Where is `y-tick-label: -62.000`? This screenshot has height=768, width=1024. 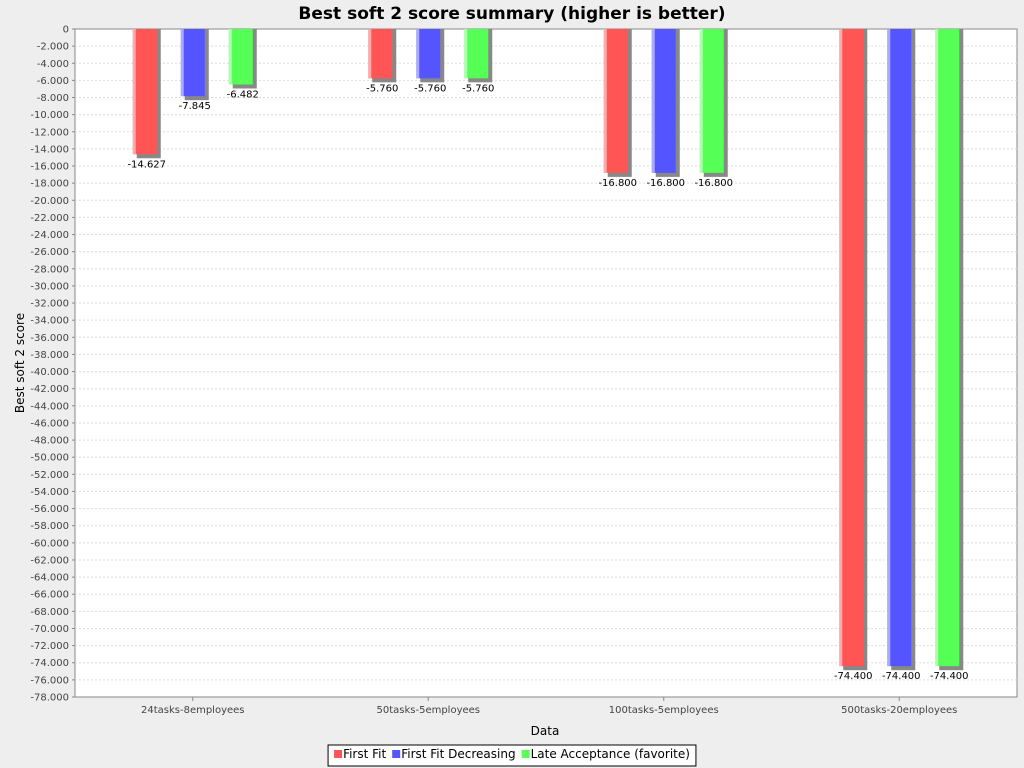
y-tick-label: -62.000 is located at coordinates (49, 560).